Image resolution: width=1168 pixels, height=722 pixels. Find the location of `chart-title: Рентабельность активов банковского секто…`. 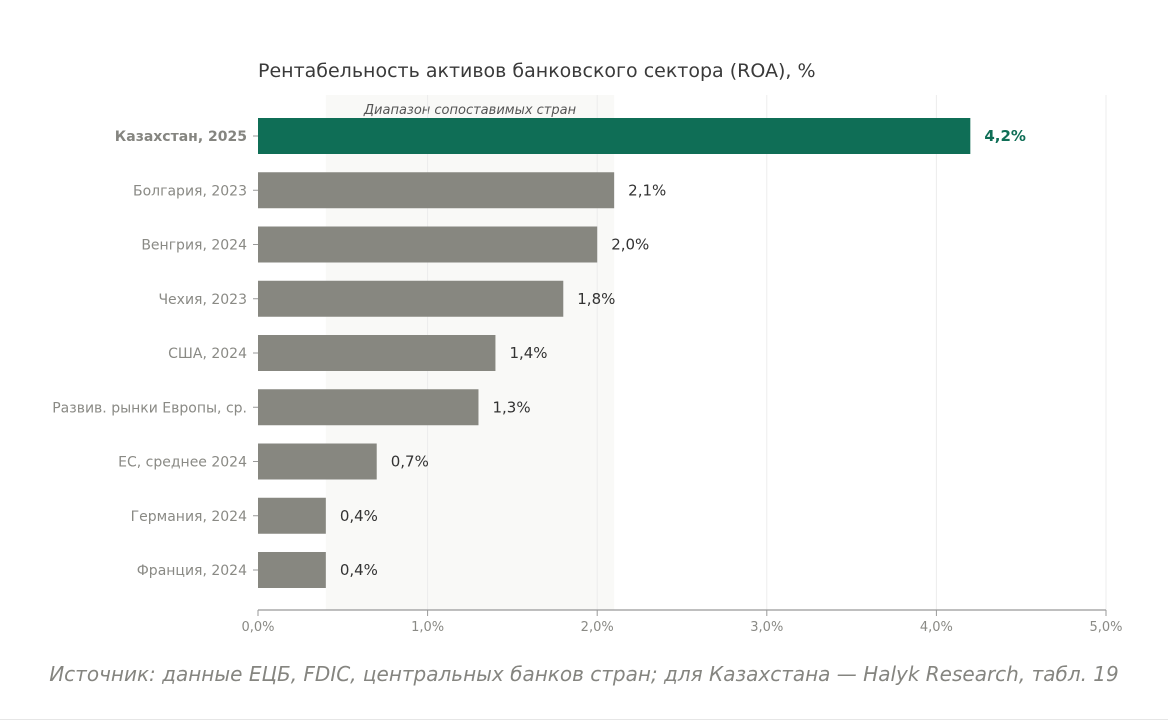

chart-title: Рентабельность активов банковского секто… is located at coordinates (537, 71).